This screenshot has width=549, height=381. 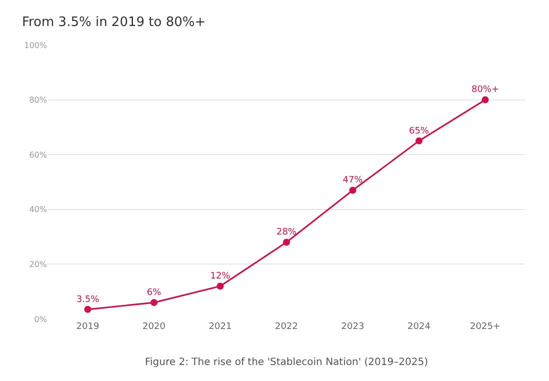 I want to click on chart-title: From 3.5% in 2019 to 80%+, so click(x=114, y=22).